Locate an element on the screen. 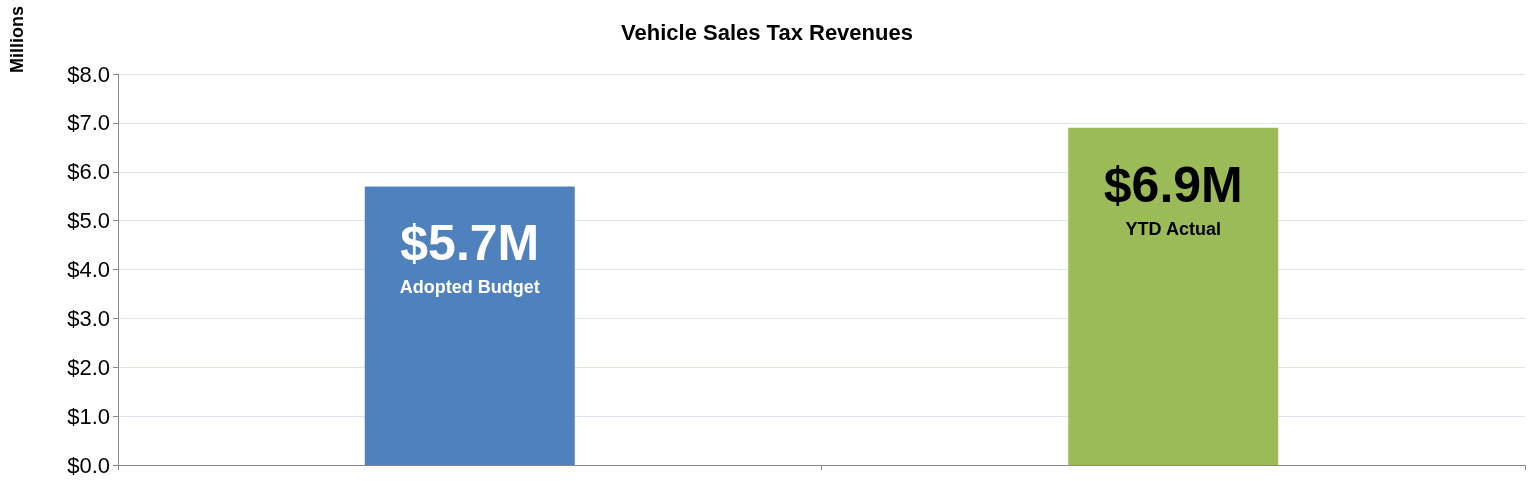 The image size is (1534, 481). y-axis-title: Millions is located at coordinates (17, 39).